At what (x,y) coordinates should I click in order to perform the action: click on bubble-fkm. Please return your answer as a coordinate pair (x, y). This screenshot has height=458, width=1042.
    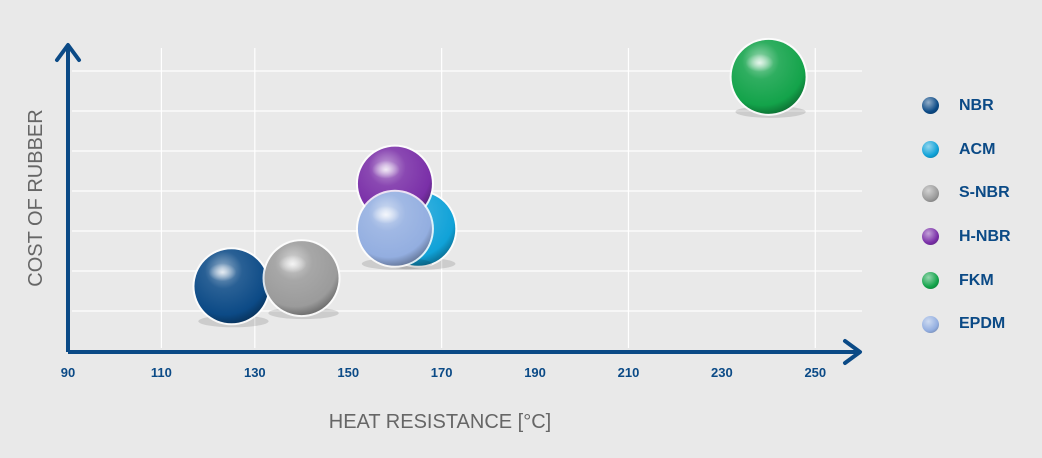
    Looking at the image, I should click on (768, 77).